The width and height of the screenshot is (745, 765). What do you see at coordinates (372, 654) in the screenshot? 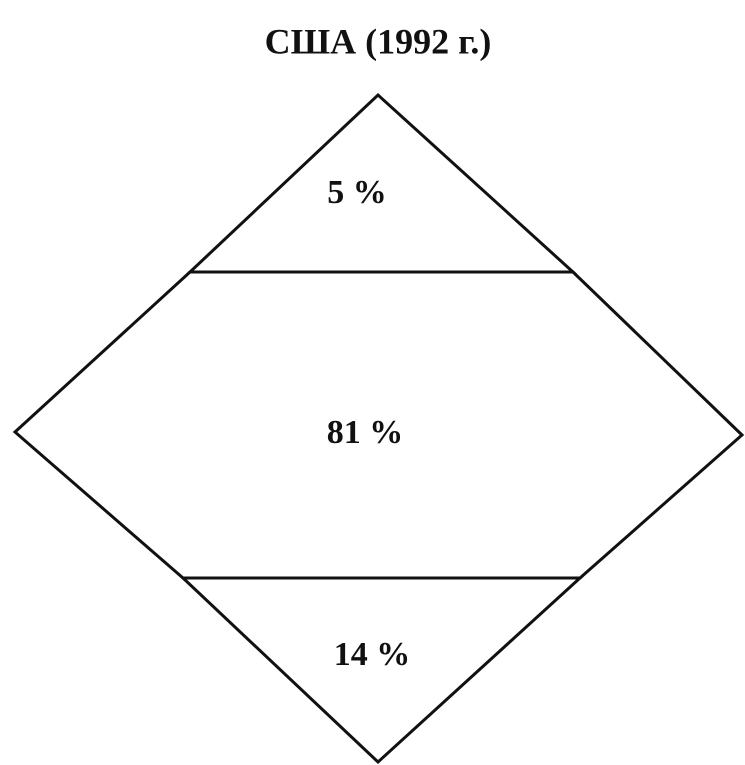
I see `segment-label: 14 %` at bounding box center [372, 654].